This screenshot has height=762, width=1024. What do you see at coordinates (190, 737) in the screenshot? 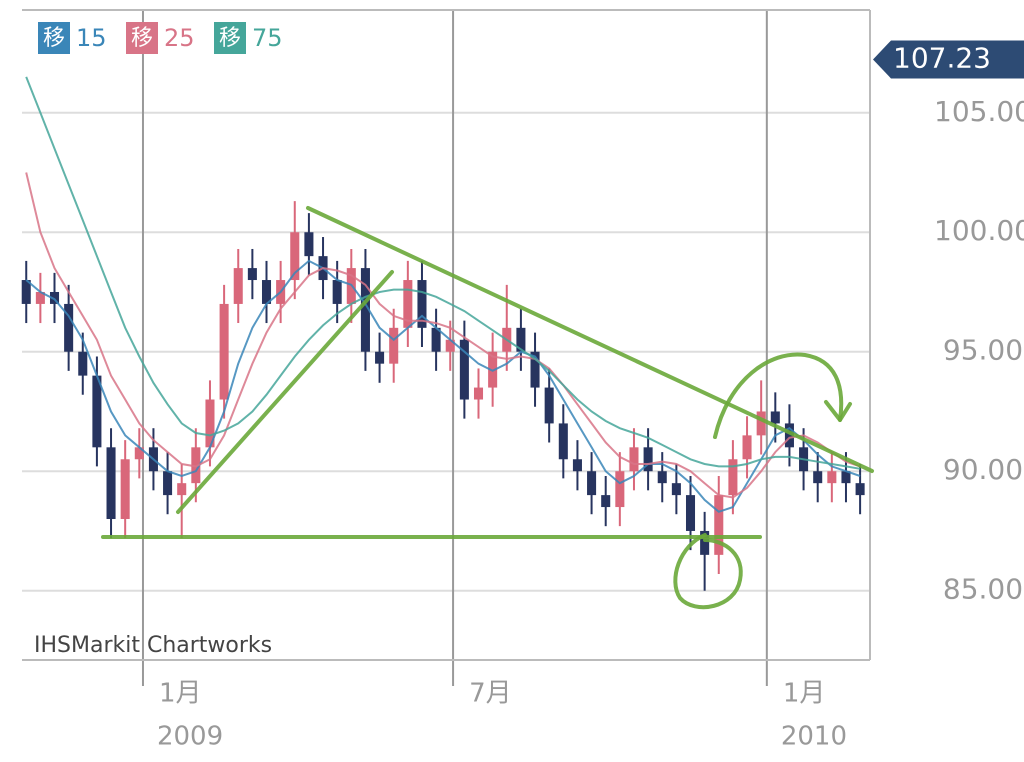
I see `x-year-label: 2009` at bounding box center [190, 737].